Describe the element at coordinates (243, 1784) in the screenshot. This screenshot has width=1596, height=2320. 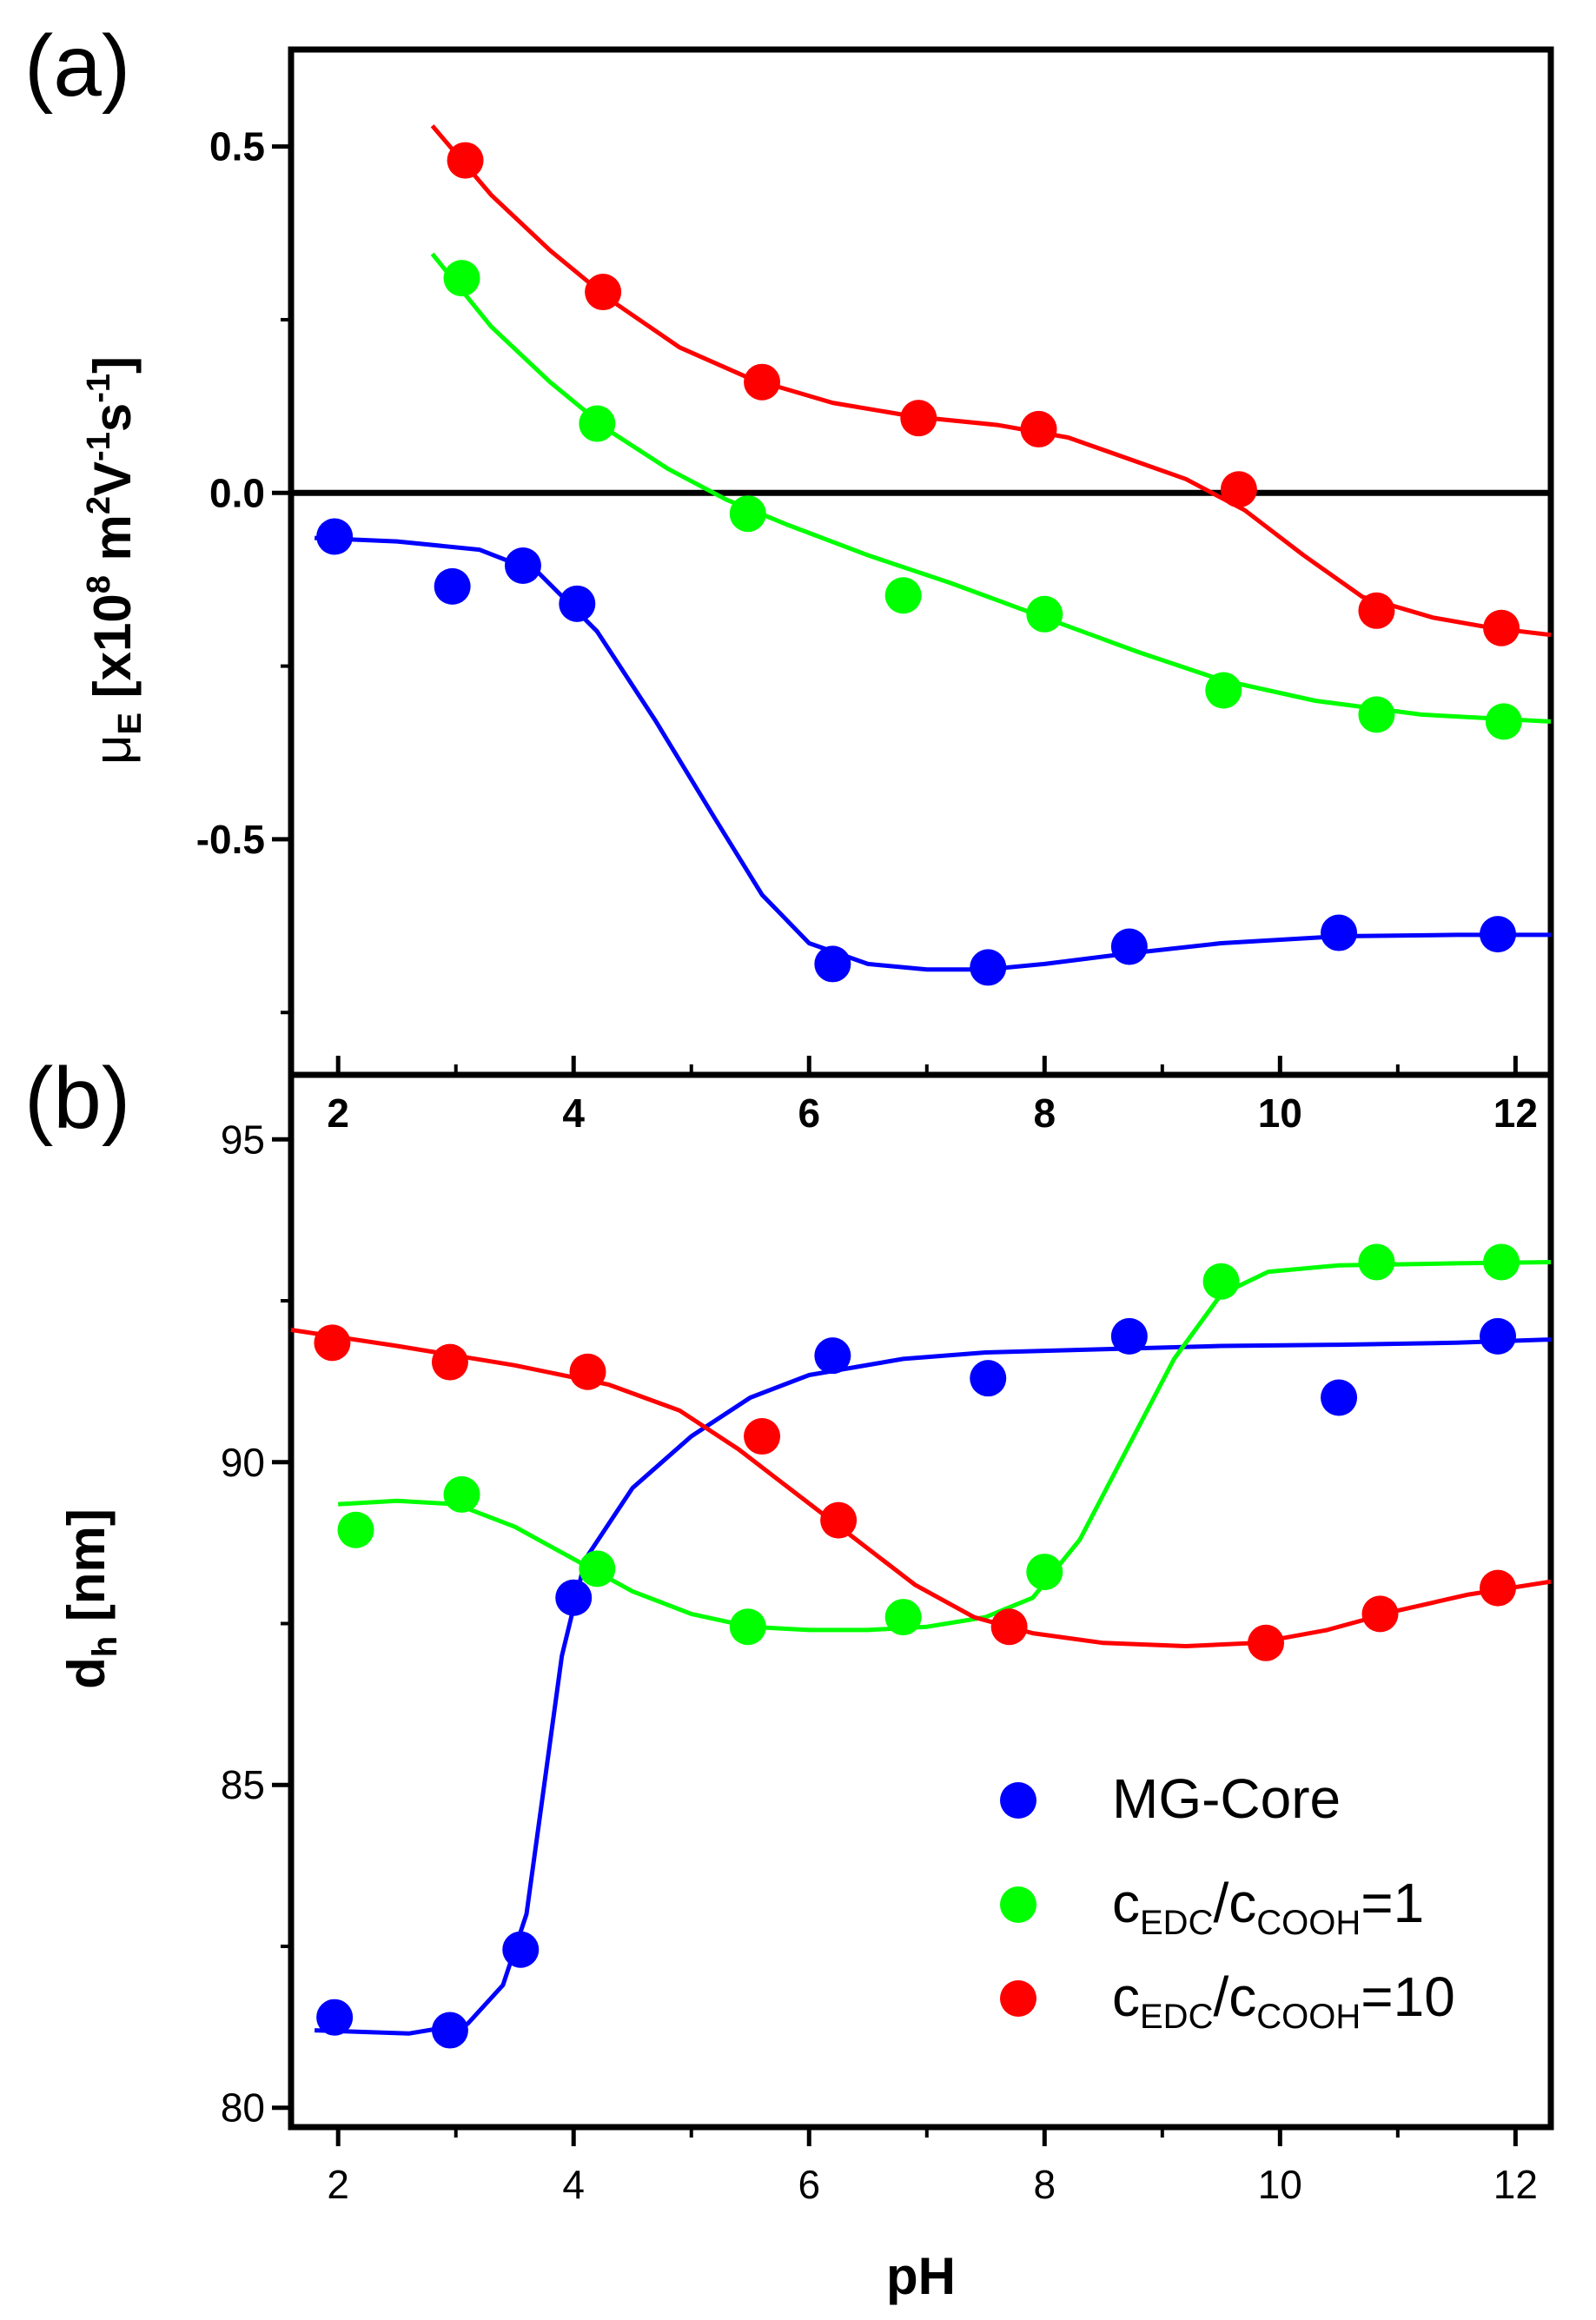
I see `y-tick-label: 85` at that location.